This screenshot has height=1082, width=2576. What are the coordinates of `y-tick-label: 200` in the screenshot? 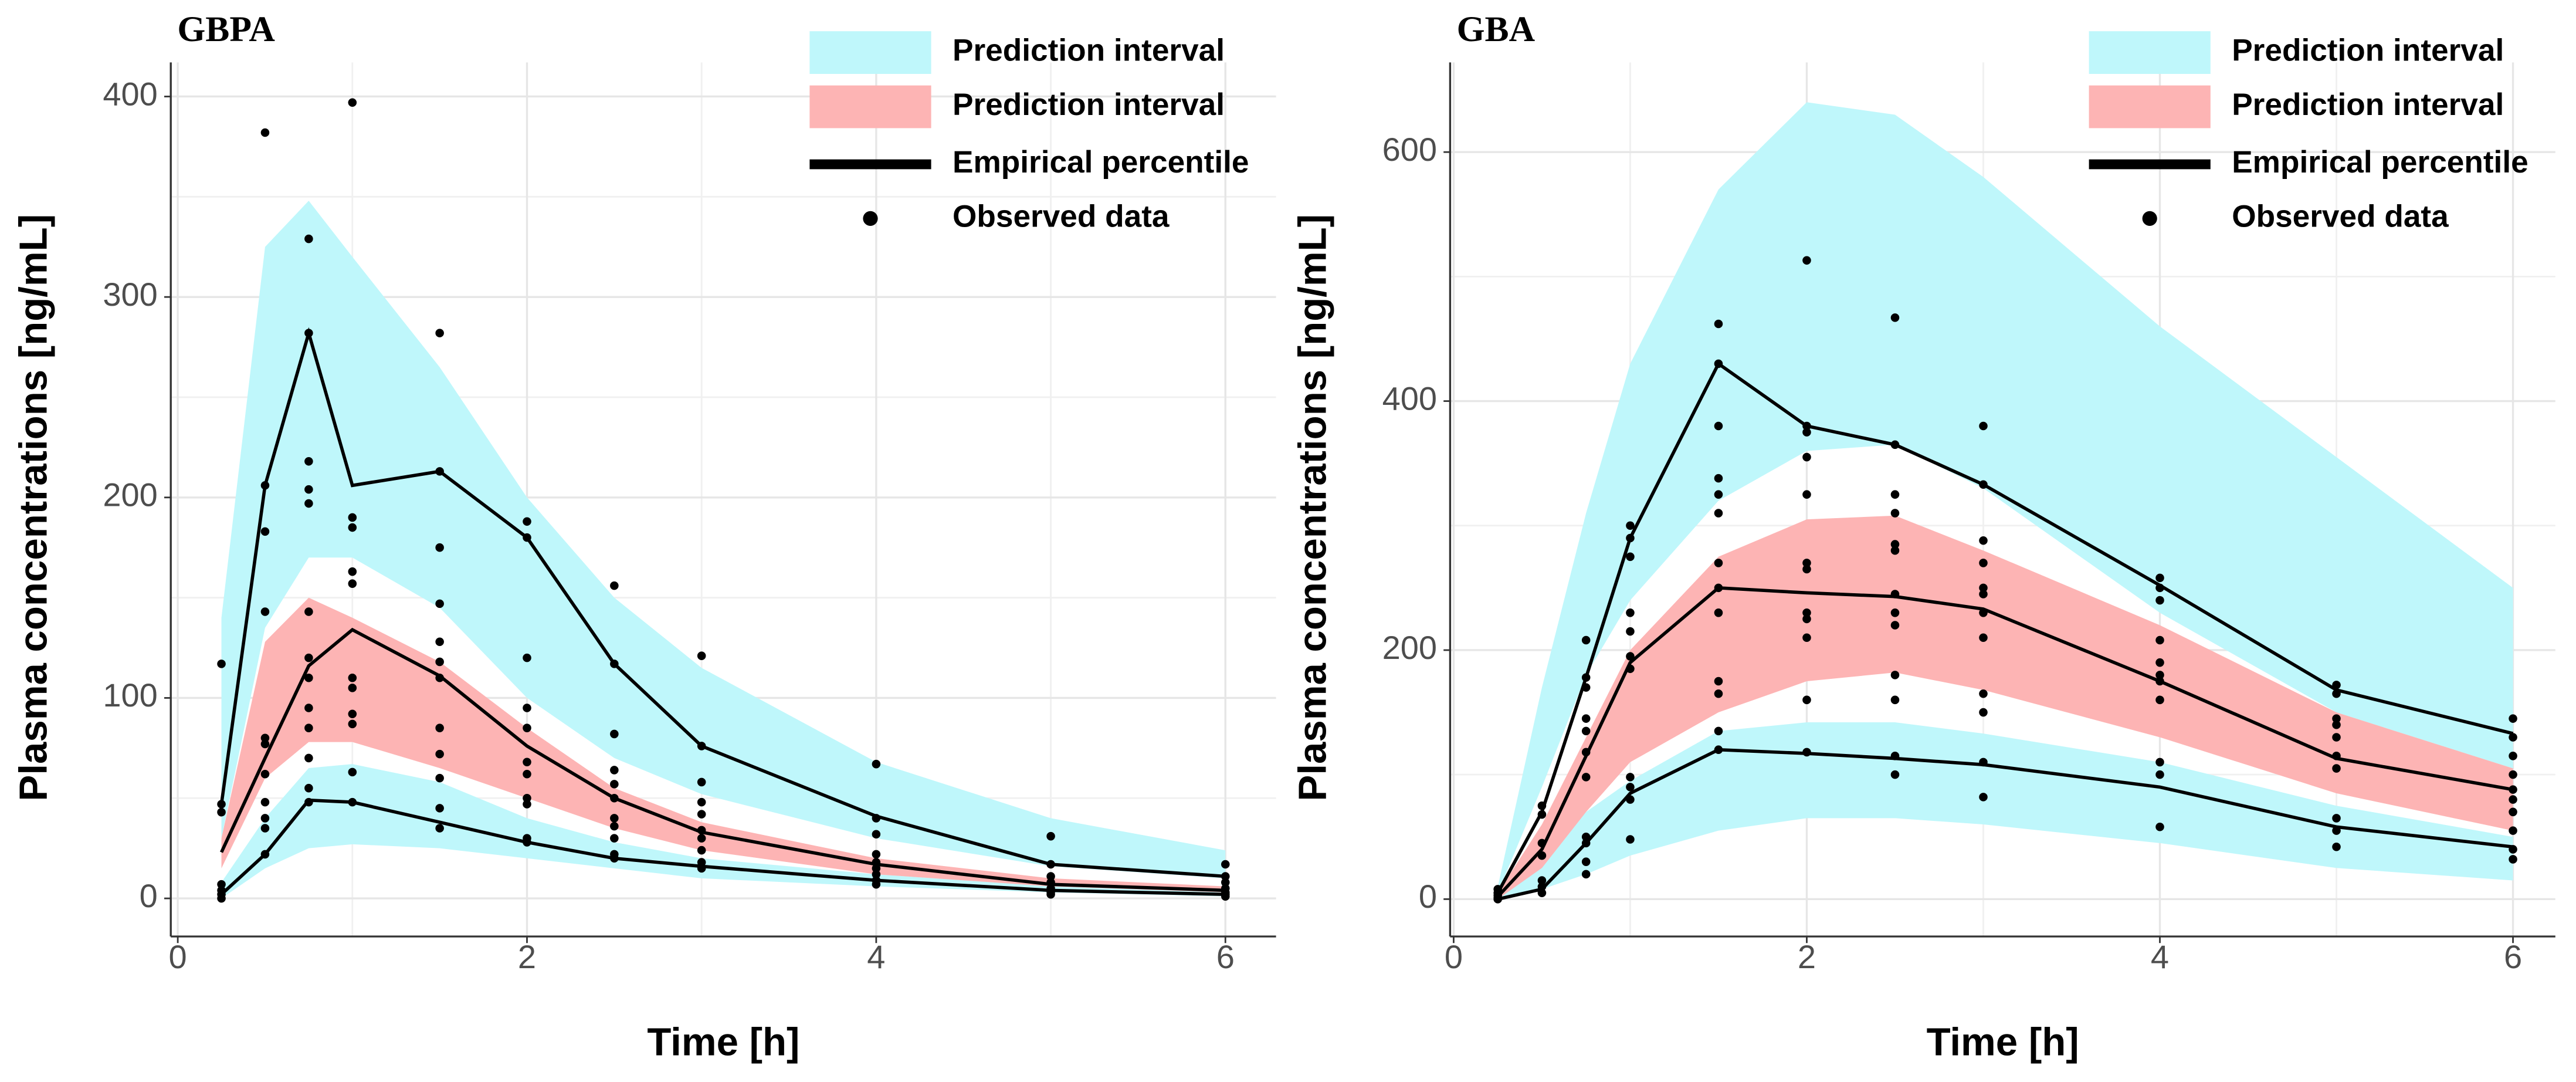 It's located at (130, 495).